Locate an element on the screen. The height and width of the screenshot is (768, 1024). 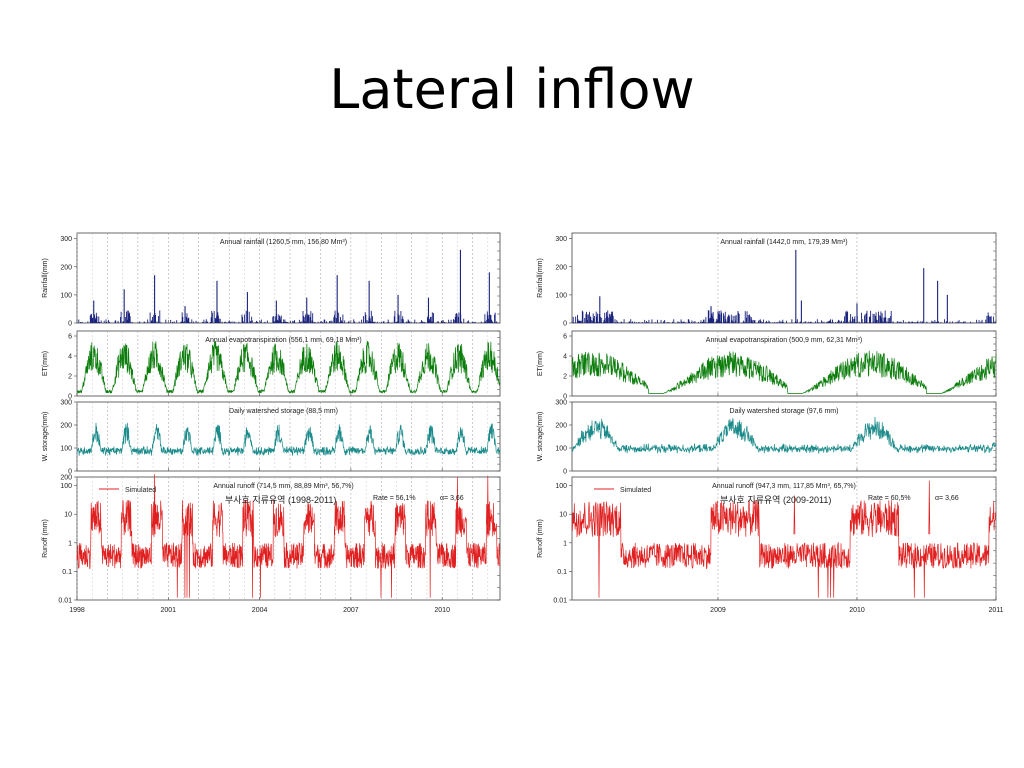
x-tick-label: 2009 is located at coordinates (718, 610).